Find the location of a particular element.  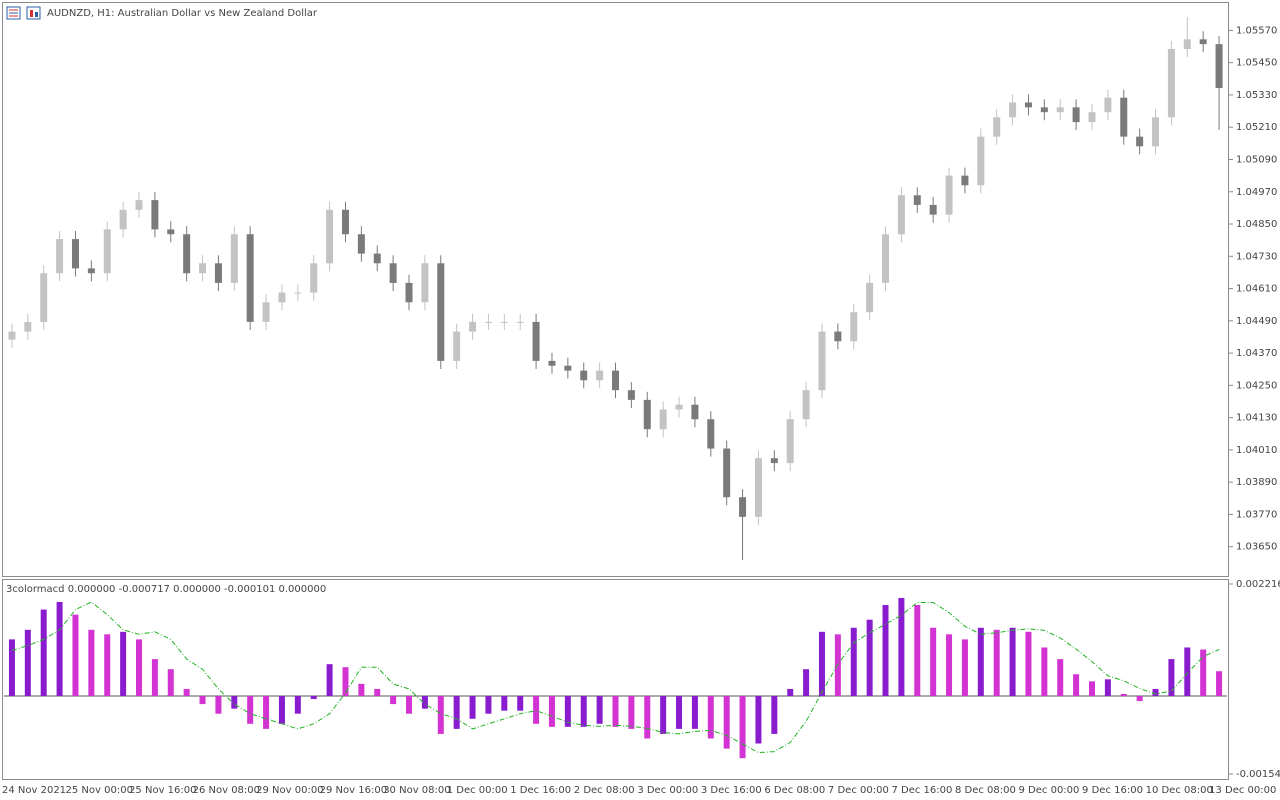

y-tick-label: 0.002216 is located at coordinates (1258, 584).